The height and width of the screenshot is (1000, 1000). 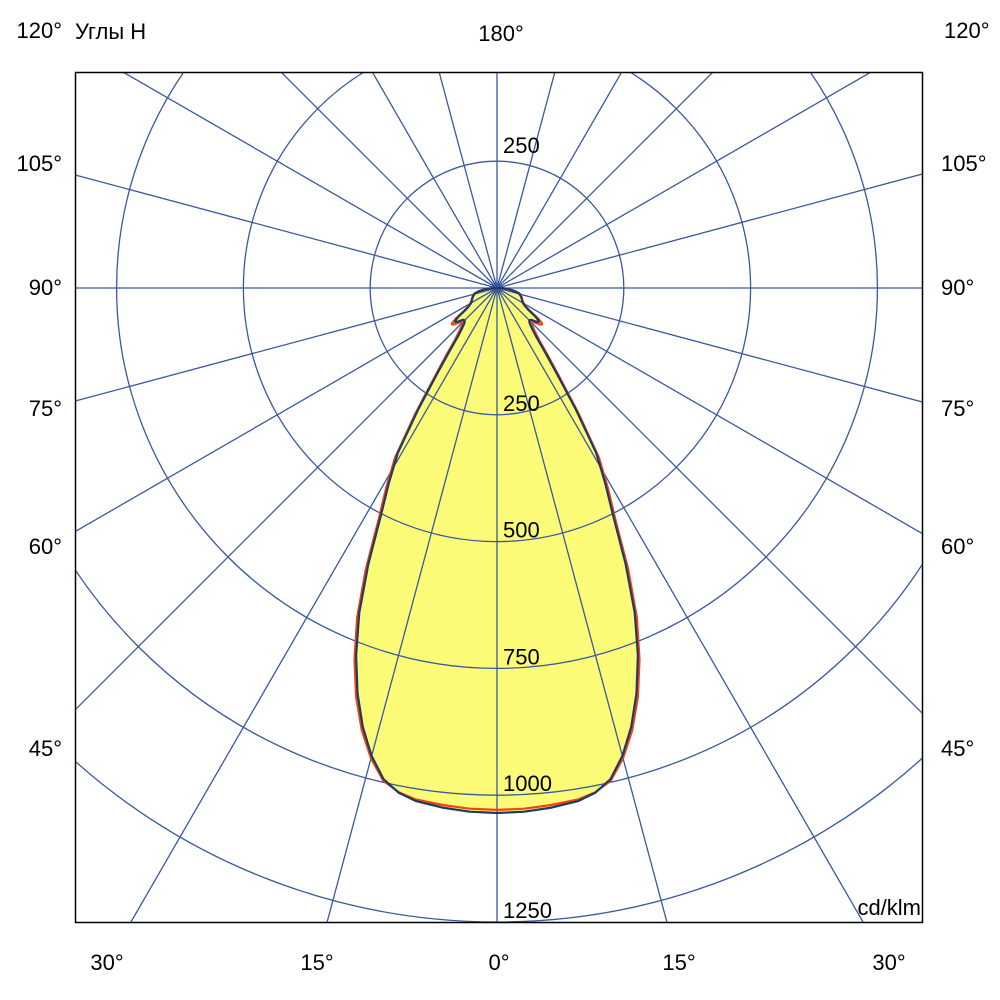 What do you see at coordinates (527, 910) in the screenshot?
I see `ring-label: 1250` at bounding box center [527, 910].